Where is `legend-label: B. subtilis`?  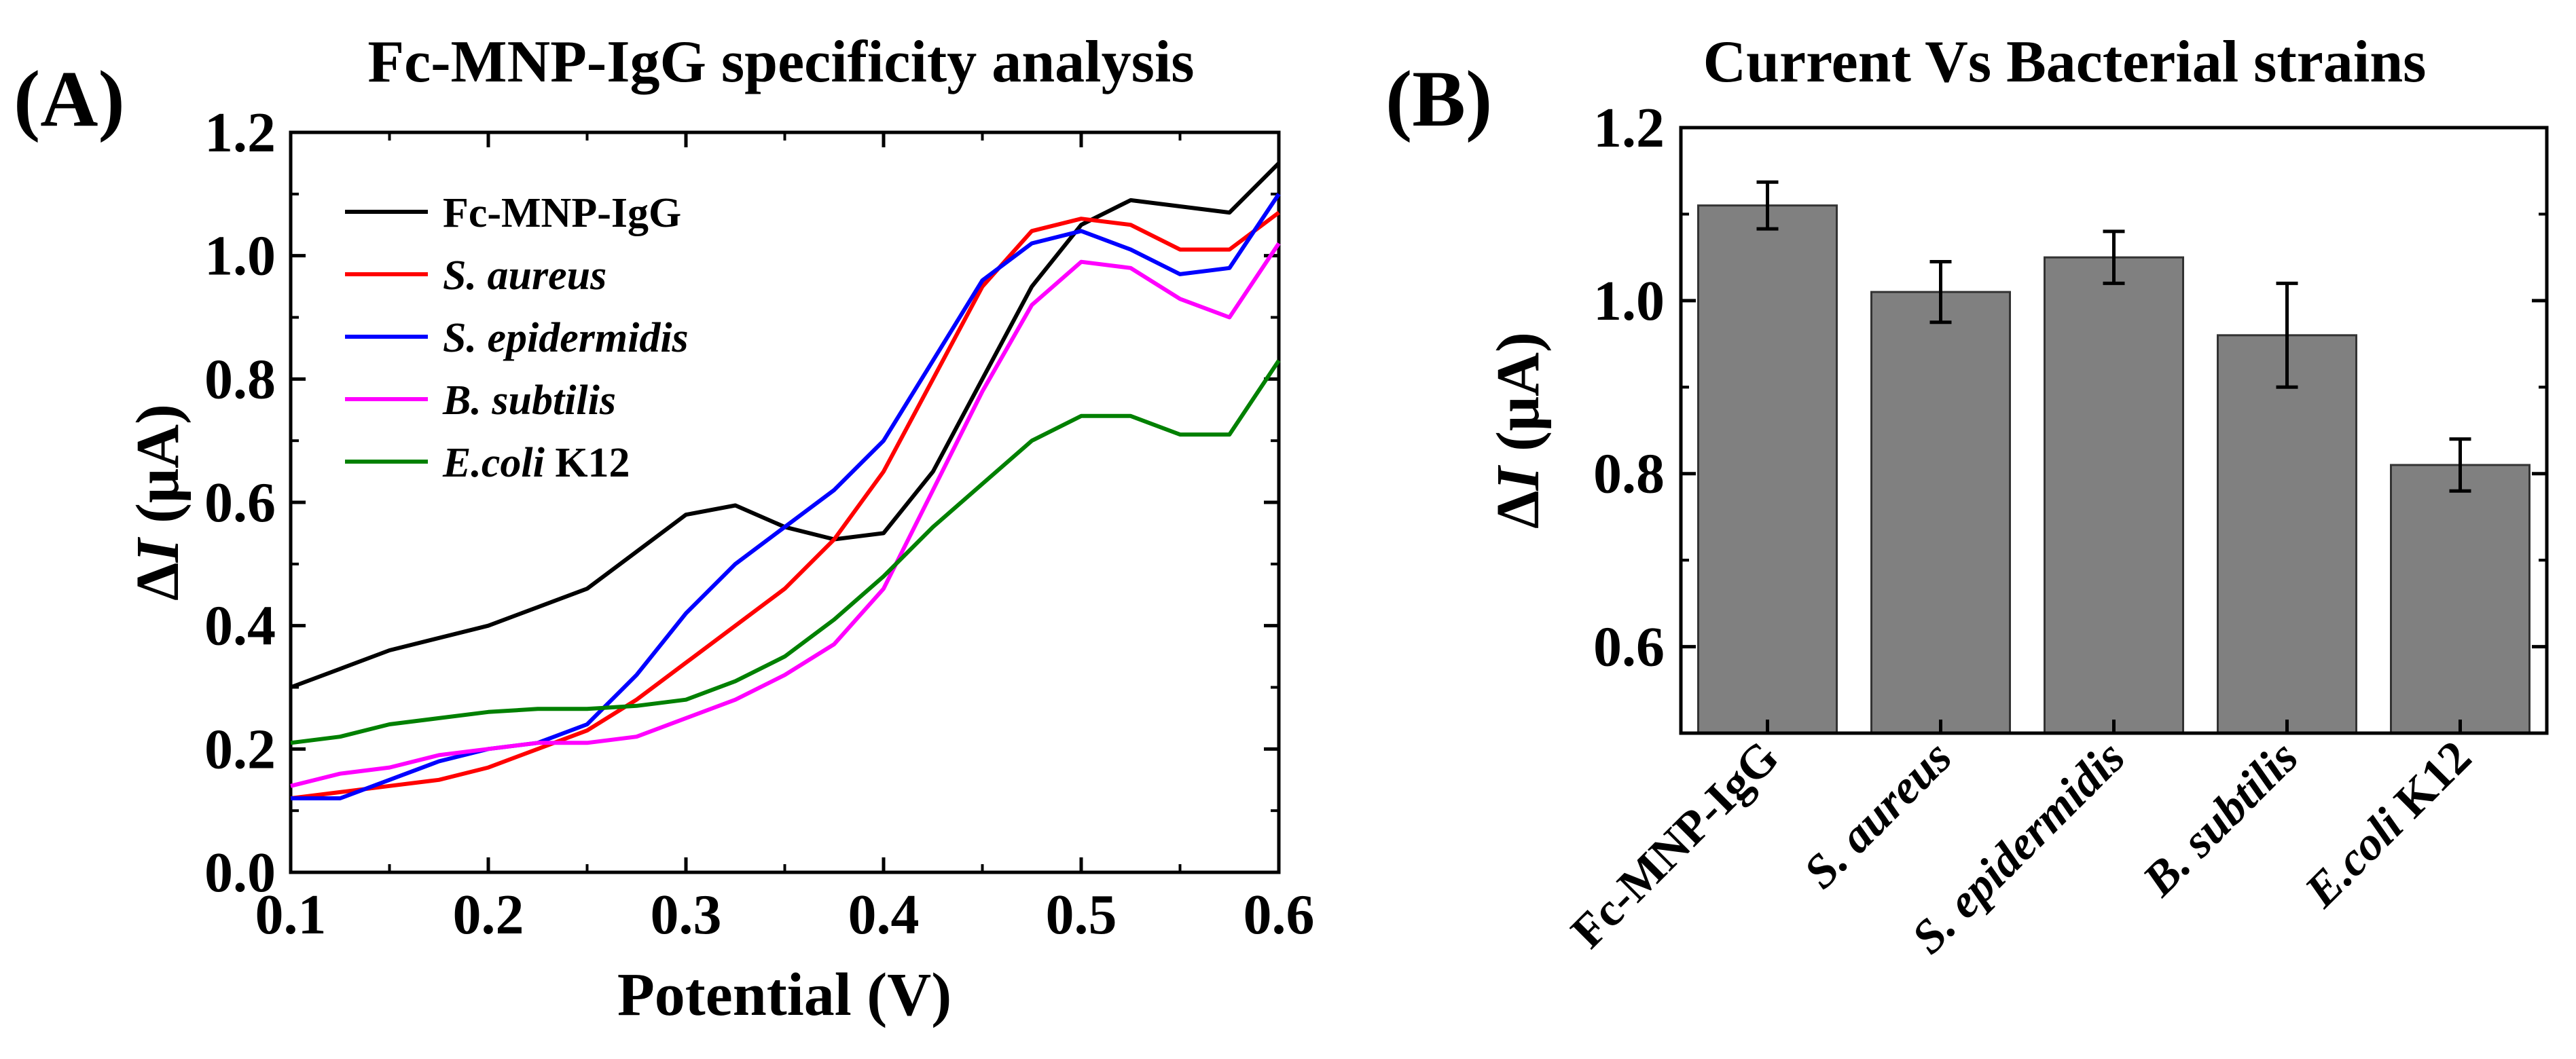 legend-label: B. subtilis is located at coordinates (529, 400).